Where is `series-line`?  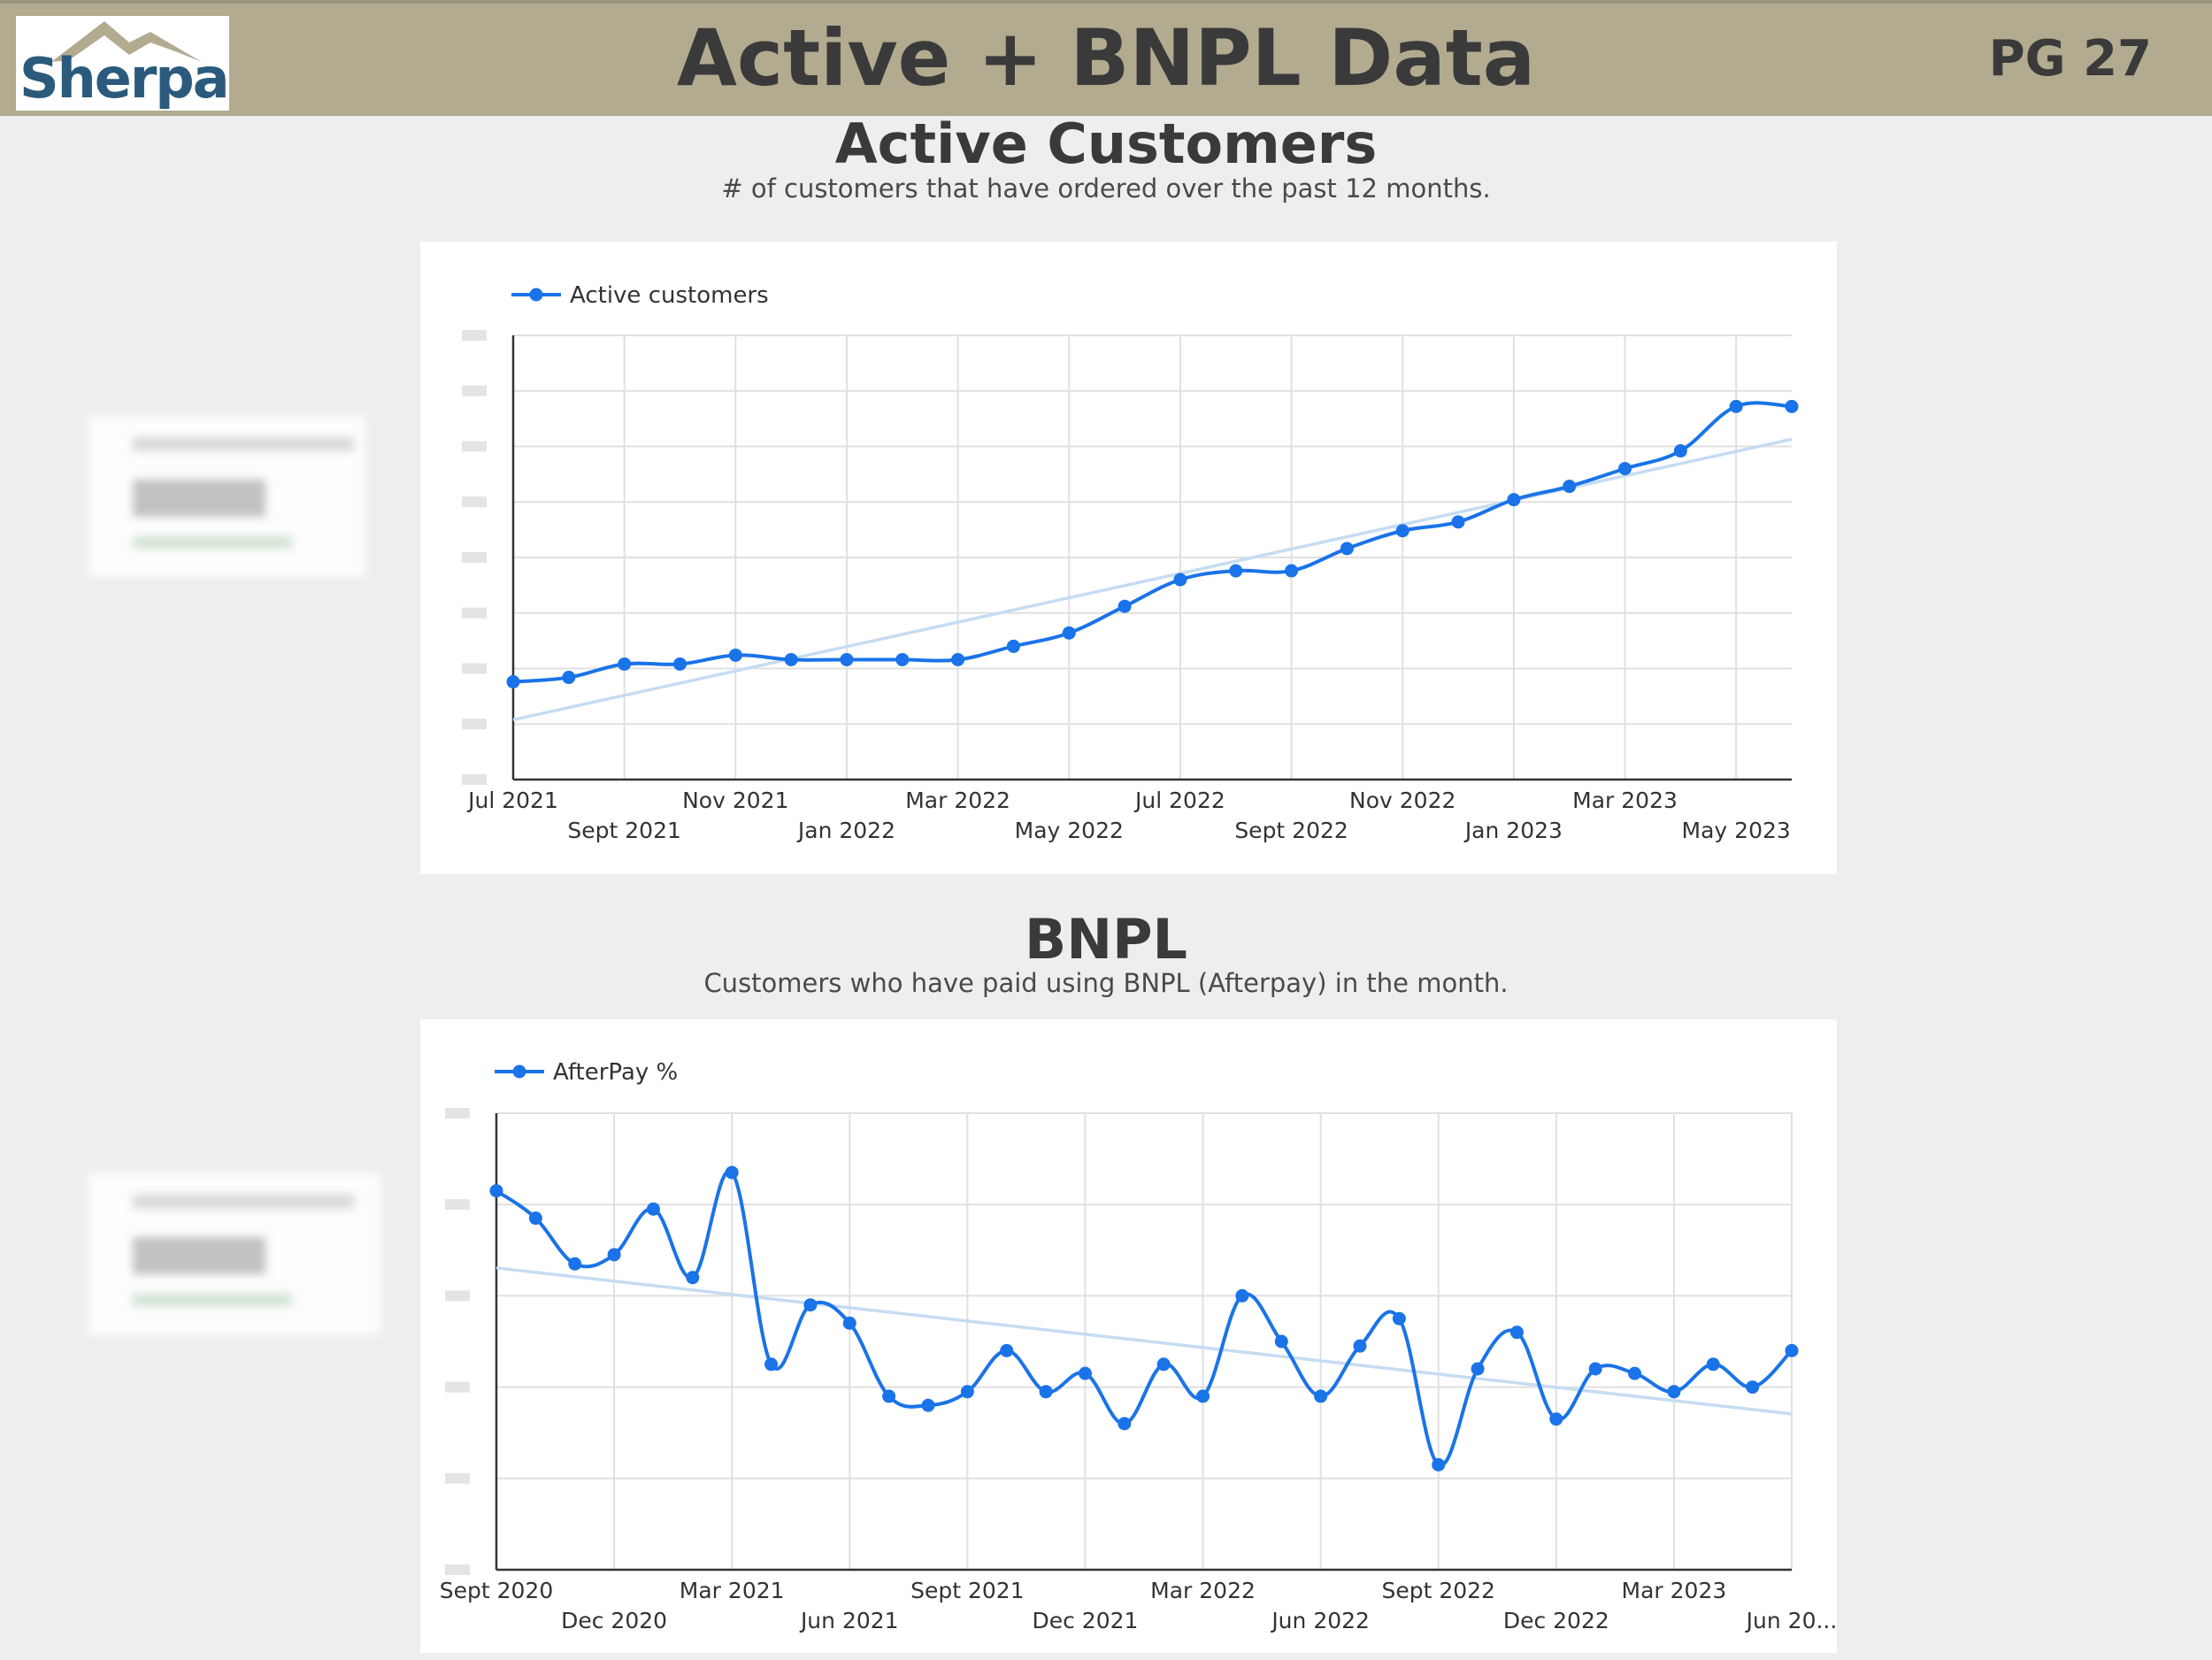
series-line is located at coordinates (1153, 542).